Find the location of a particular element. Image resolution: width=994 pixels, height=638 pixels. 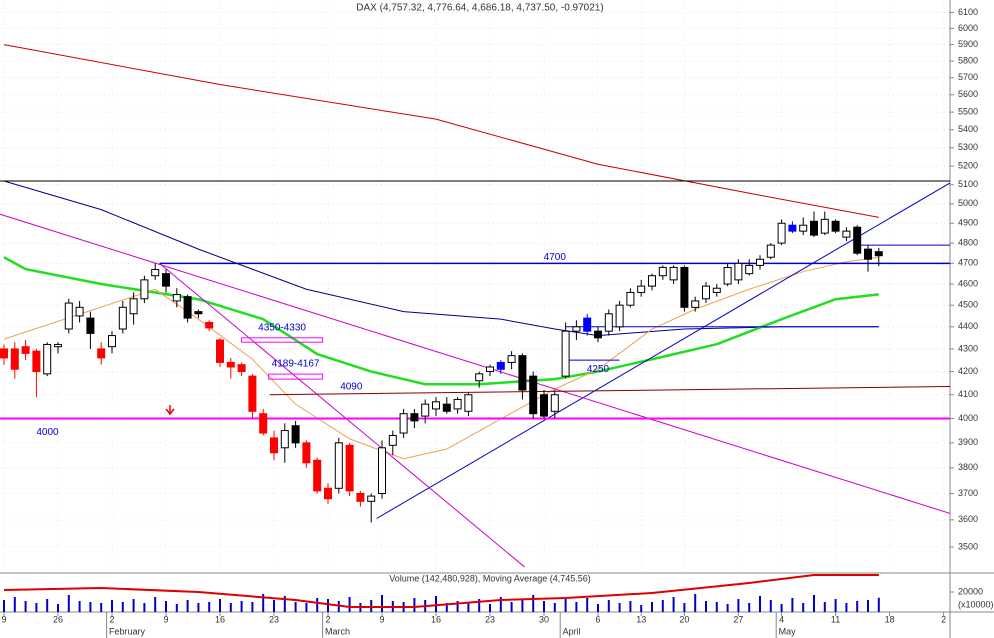

arrow-marker is located at coordinates (170, 410).